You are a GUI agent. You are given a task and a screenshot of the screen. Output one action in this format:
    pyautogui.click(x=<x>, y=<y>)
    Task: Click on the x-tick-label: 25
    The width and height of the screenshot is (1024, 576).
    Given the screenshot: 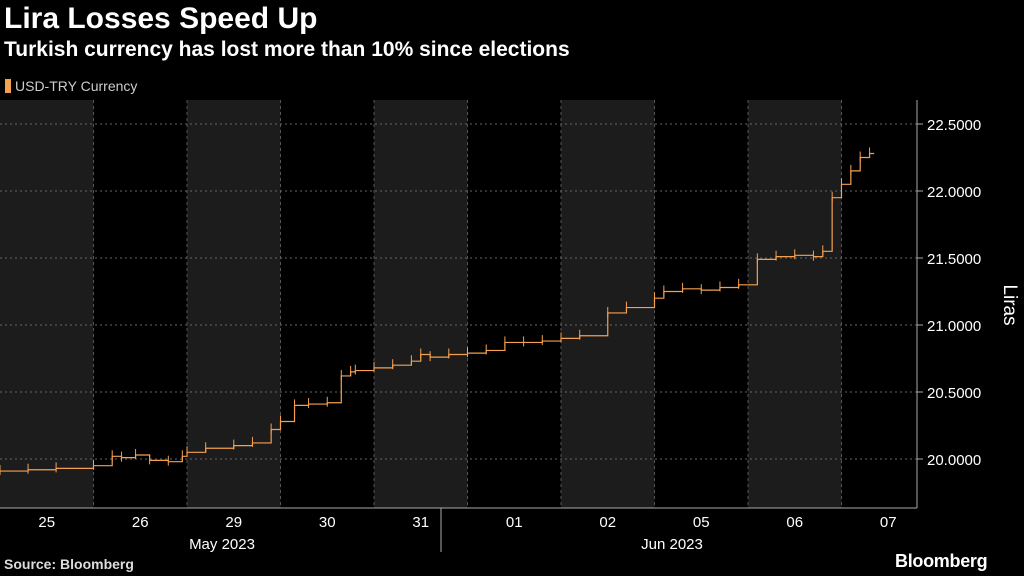 What is the action you would take?
    pyautogui.click(x=46, y=522)
    